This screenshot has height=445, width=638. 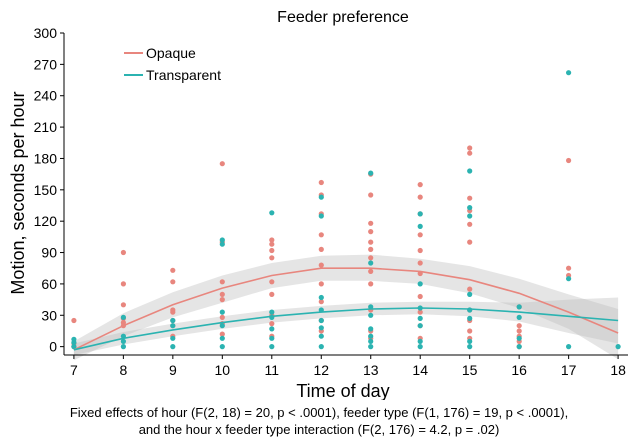 I want to click on x-tick-label-10: 10, so click(x=223, y=370).